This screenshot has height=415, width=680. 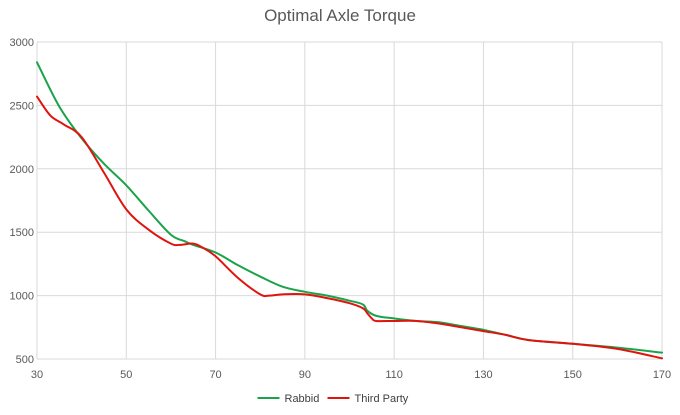 What do you see at coordinates (382, 399) in the screenshot?
I see `legend-label: Third Party` at bounding box center [382, 399].